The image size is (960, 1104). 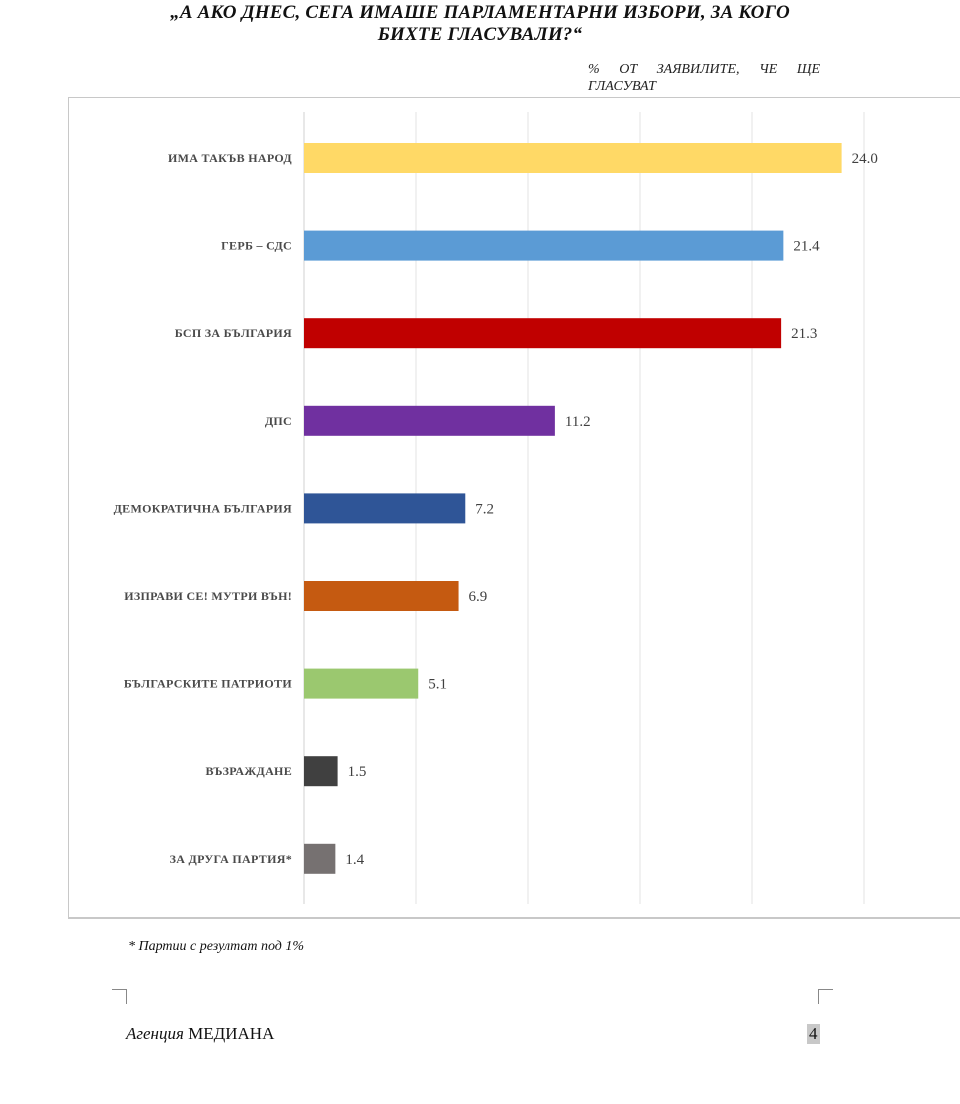 What do you see at coordinates (216, 946) in the screenshot?
I see `footnote: * Партии с резултат под 1%` at bounding box center [216, 946].